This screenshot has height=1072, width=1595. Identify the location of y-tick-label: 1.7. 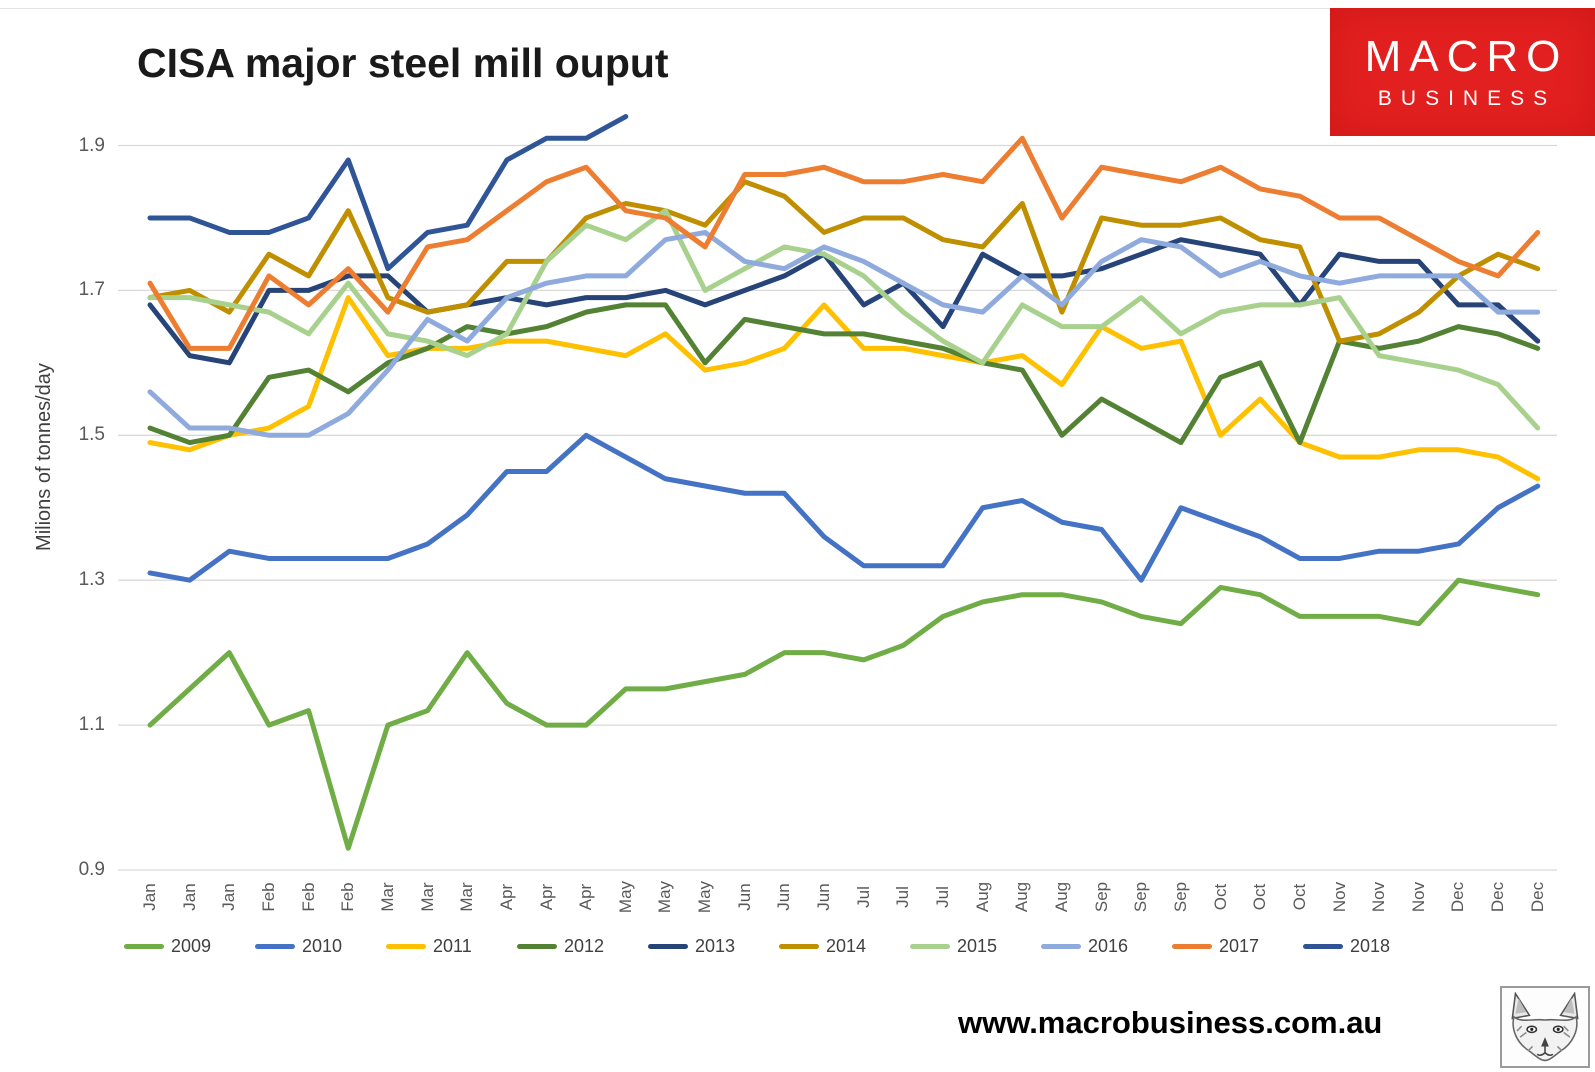
(91, 290).